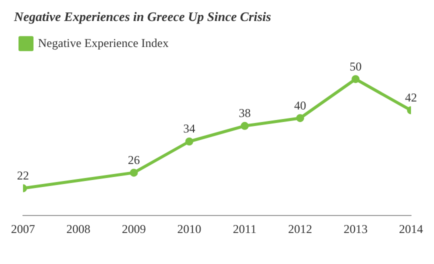 Image resolution: width=434 pixels, height=264 pixels. What do you see at coordinates (103, 43) in the screenshot?
I see `legend-label: Negative Experience Index` at bounding box center [103, 43].